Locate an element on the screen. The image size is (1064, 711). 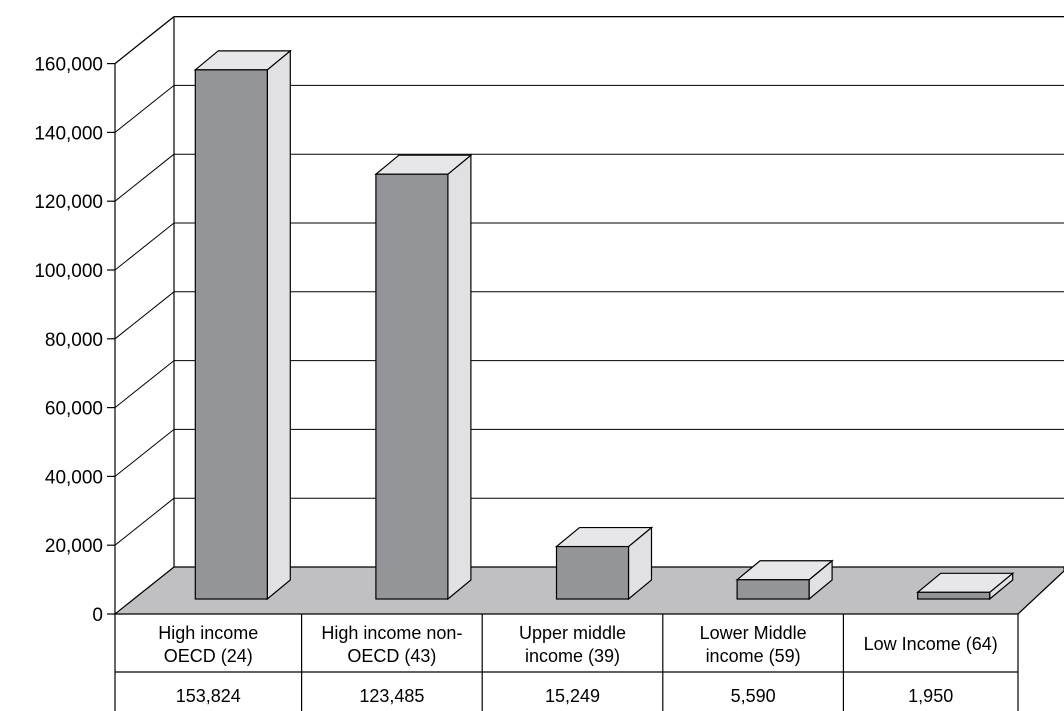
table-category-cell: High income non- OECD (43) 123,485 is located at coordinates (391, 664).